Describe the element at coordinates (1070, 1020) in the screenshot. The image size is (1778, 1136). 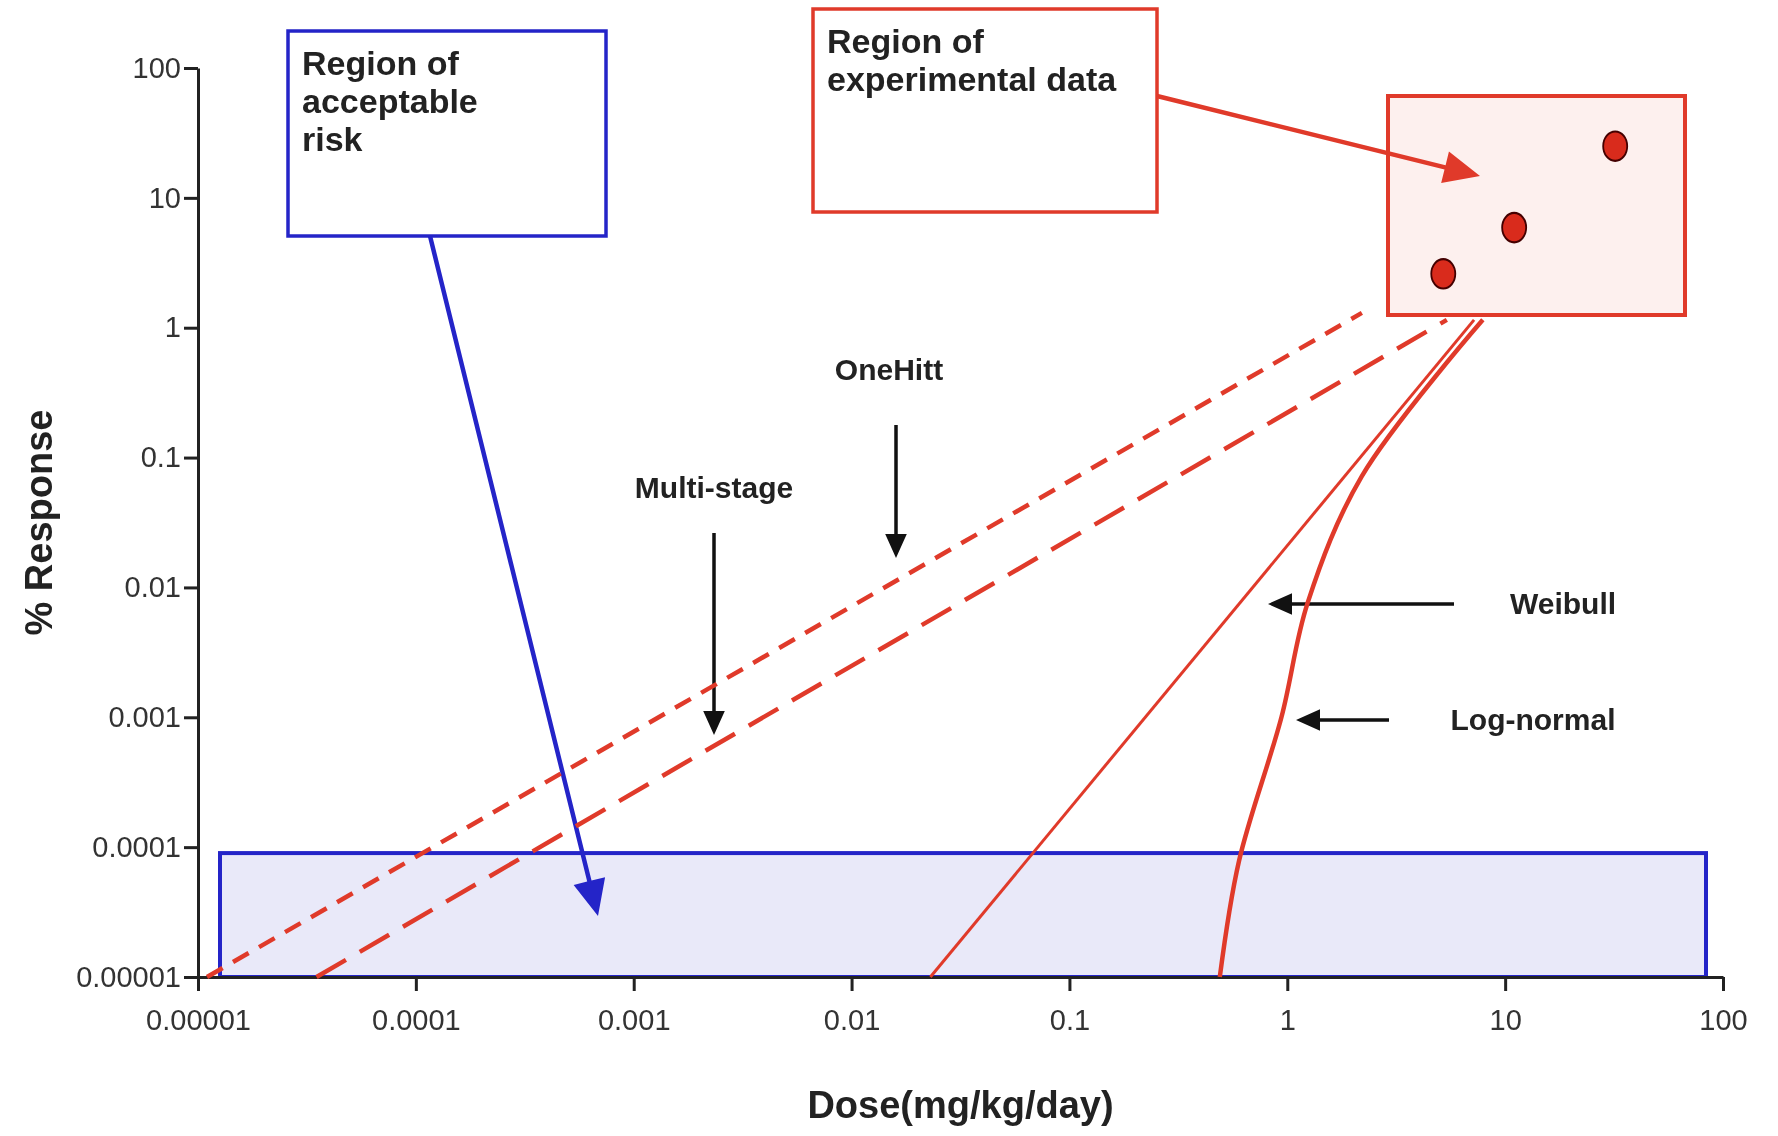
I see `x-tick-label: 0.1` at that location.